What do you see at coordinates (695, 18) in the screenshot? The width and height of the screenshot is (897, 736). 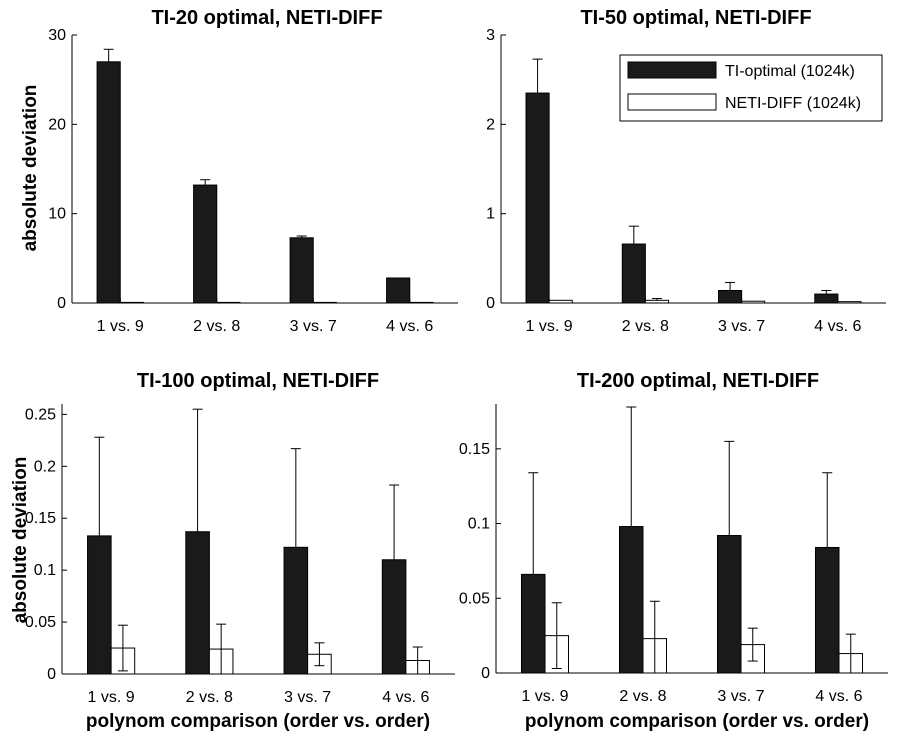 I see `panel-title: TI-50 optimal, NETI-DIFF` at bounding box center [695, 18].